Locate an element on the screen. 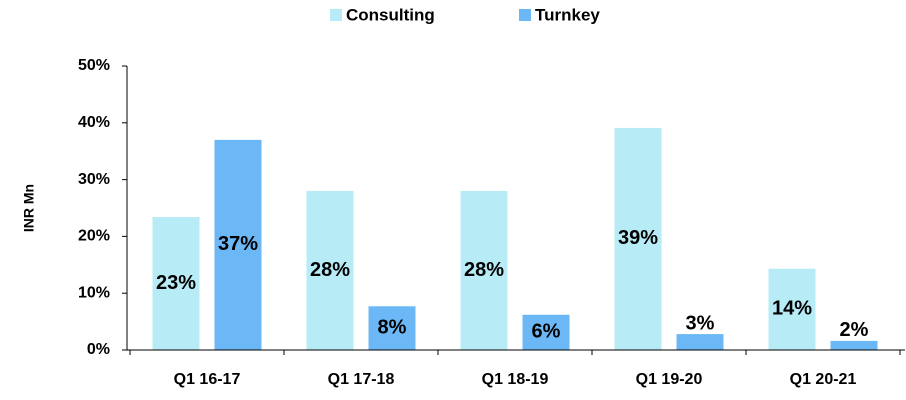  x-tick-label: Q1 19-20 is located at coordinates (669, 379).